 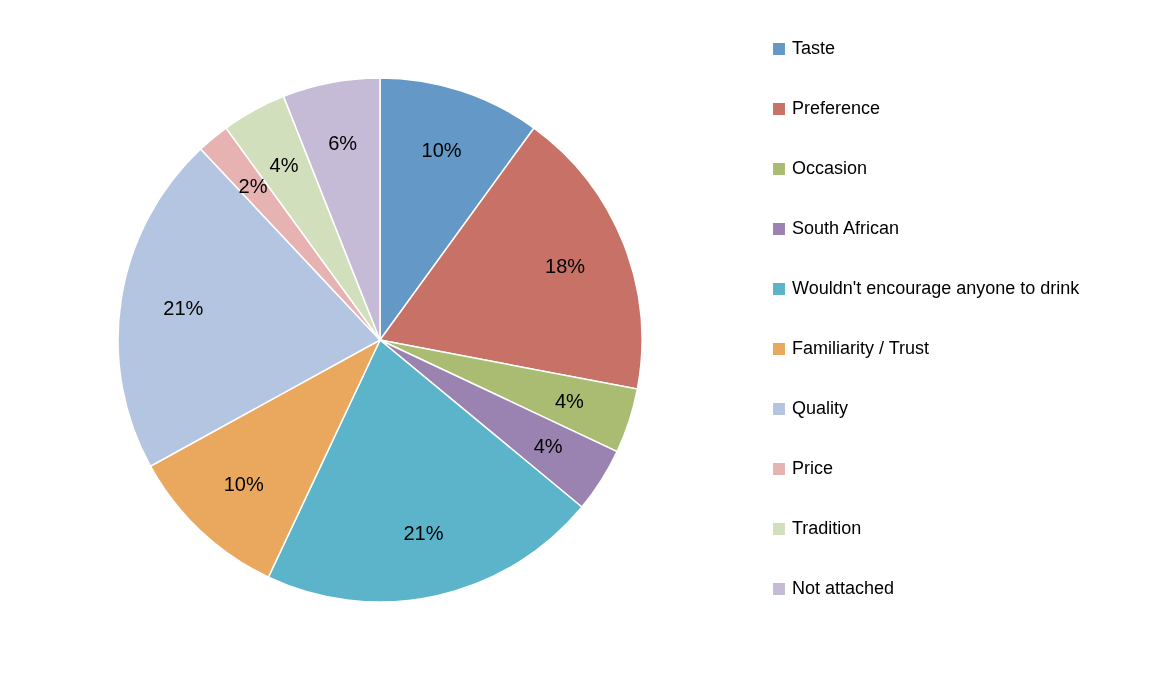 What do you see at coordinates (827, 528) in the screenshot?
I see `legend-label: Tradition` at bounding box center [827, 528].